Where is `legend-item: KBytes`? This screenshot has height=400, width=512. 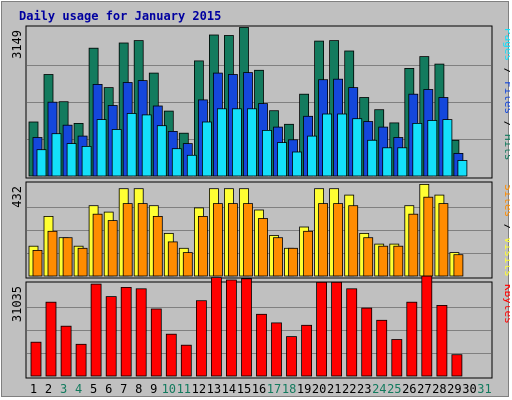 legend-item: KBytes is located at coordinates (506, 304).